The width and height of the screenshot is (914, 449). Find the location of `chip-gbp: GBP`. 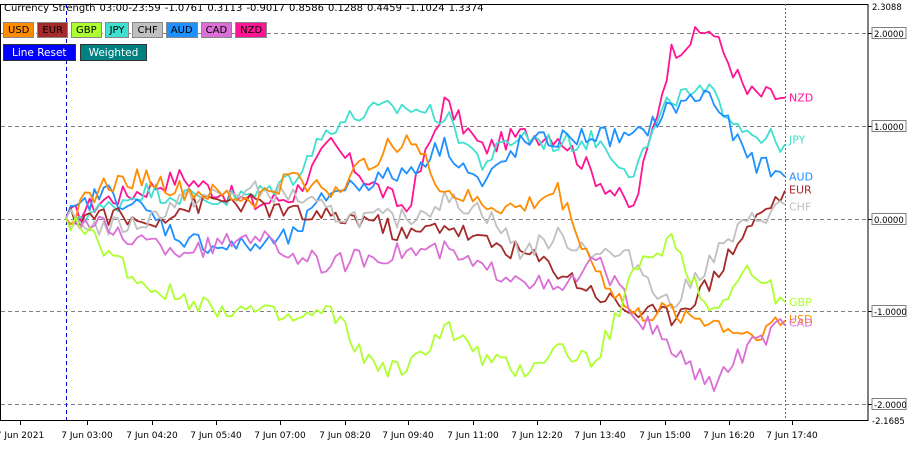

chip-gbp: GBP is located at coordinates (86, 30).